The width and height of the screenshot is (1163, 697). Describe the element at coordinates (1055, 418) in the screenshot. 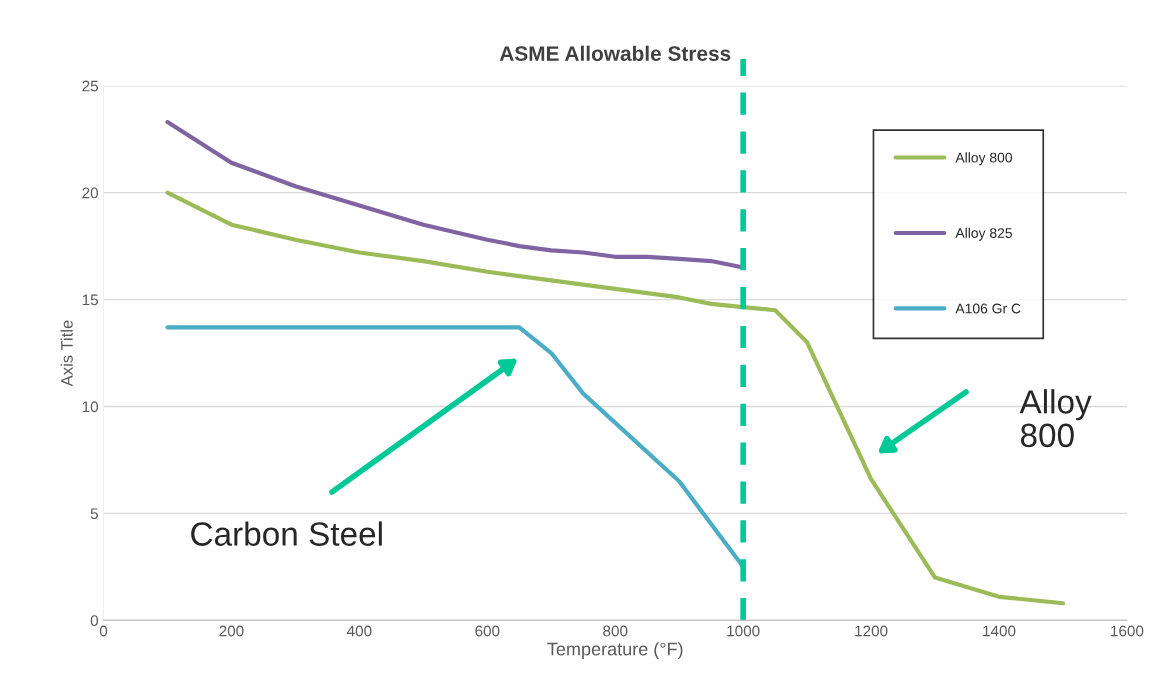

I see `annotation: Alloy 800` at that location.